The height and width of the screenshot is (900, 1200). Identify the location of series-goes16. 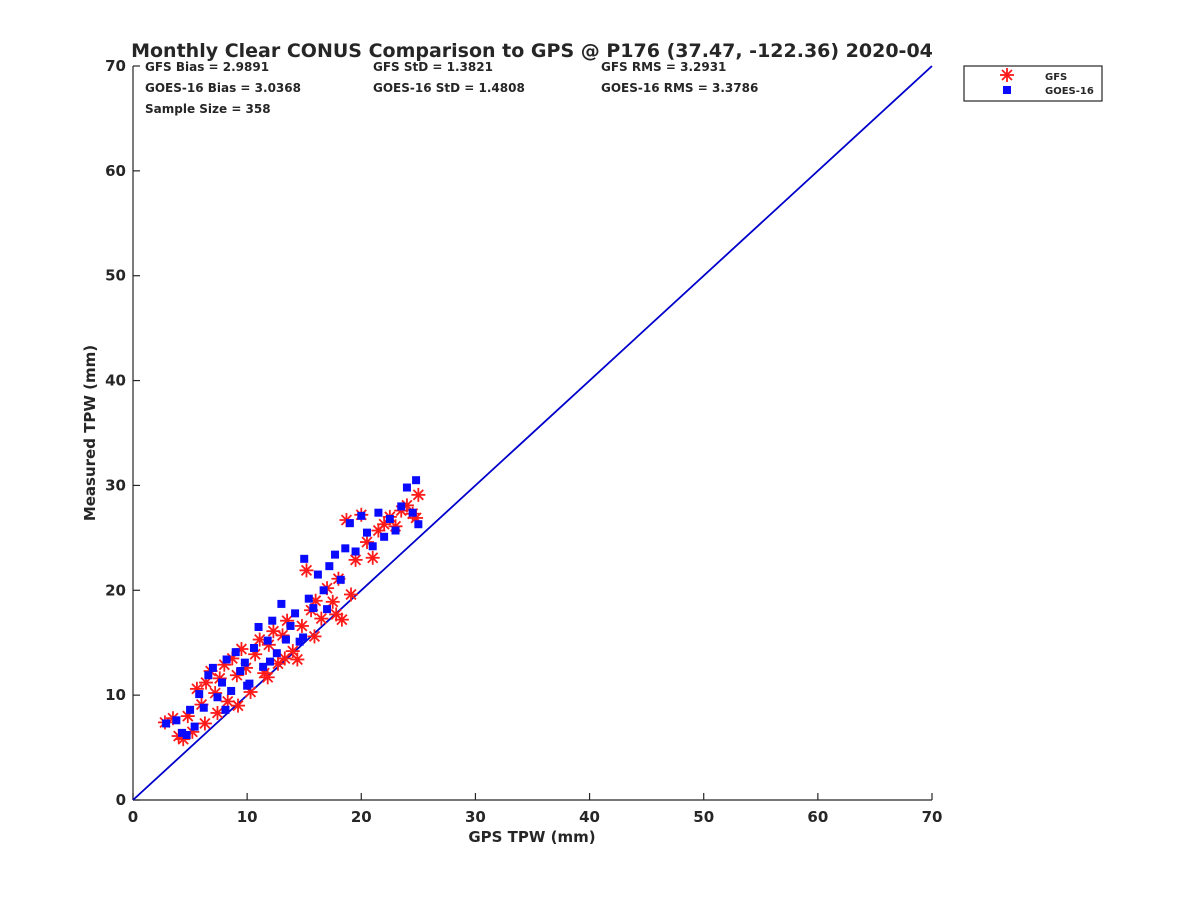
(292, 607).